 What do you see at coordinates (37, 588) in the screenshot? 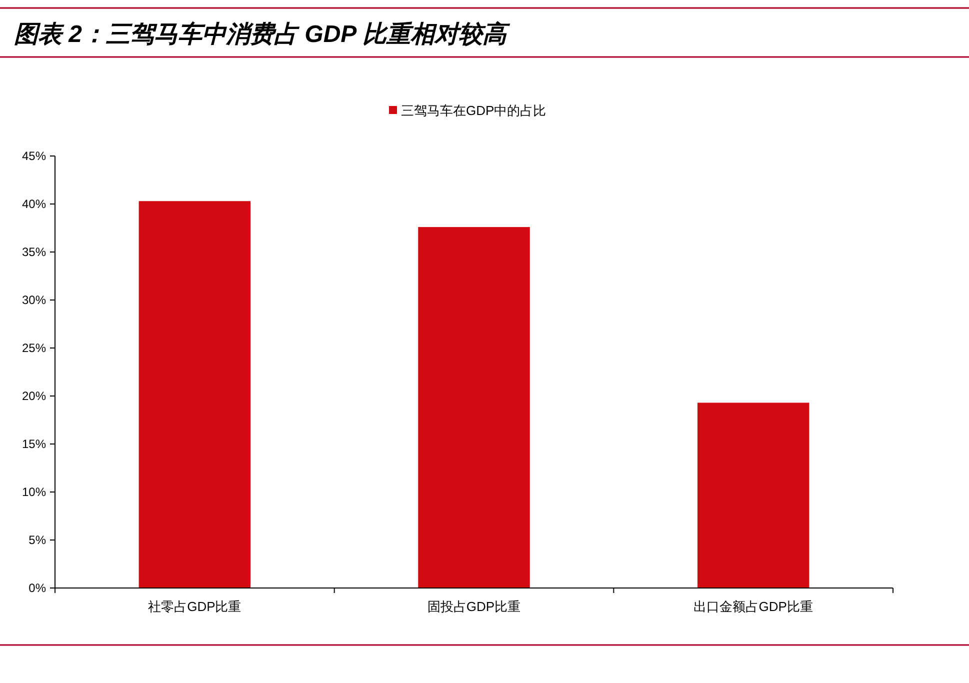
I see `y-tick-label: 0%` at bounding box center [37, 588].